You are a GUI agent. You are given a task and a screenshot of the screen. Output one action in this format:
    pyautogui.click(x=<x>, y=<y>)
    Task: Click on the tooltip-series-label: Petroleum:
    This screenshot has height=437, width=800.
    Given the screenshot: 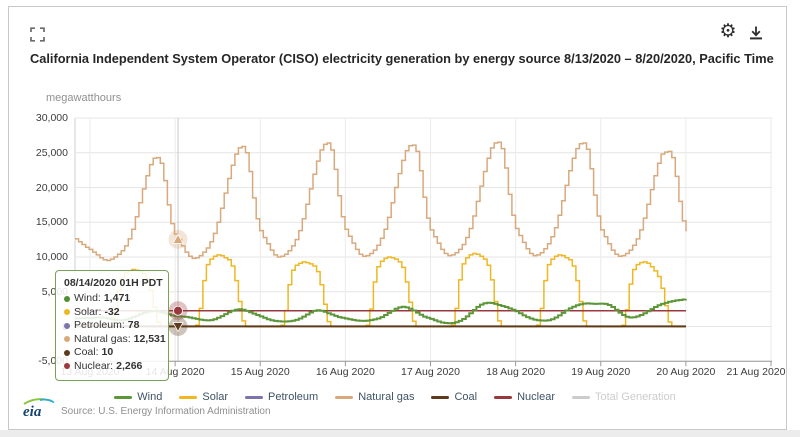 What is the action you would take?
    pyautogui.click(x=99, y=325)
    